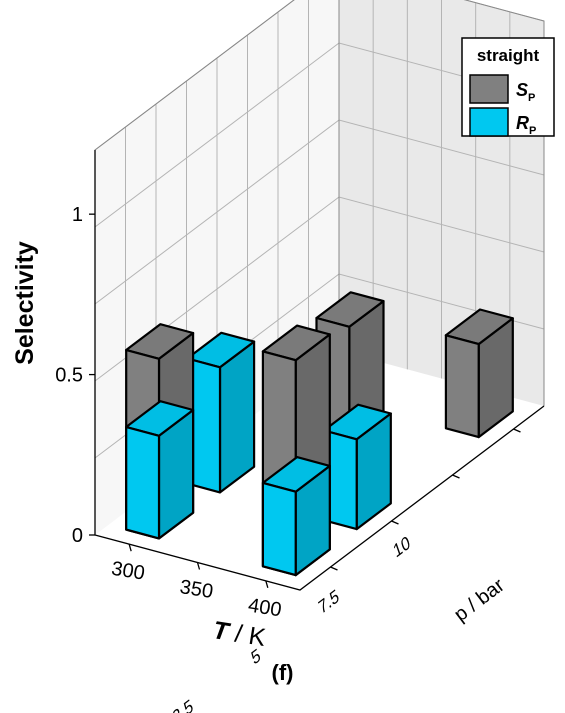 The image size is (565, 713). Describe the element at coordinates (402, 546) in the screenshot. I see `depth-tick-label: 10` at that location.